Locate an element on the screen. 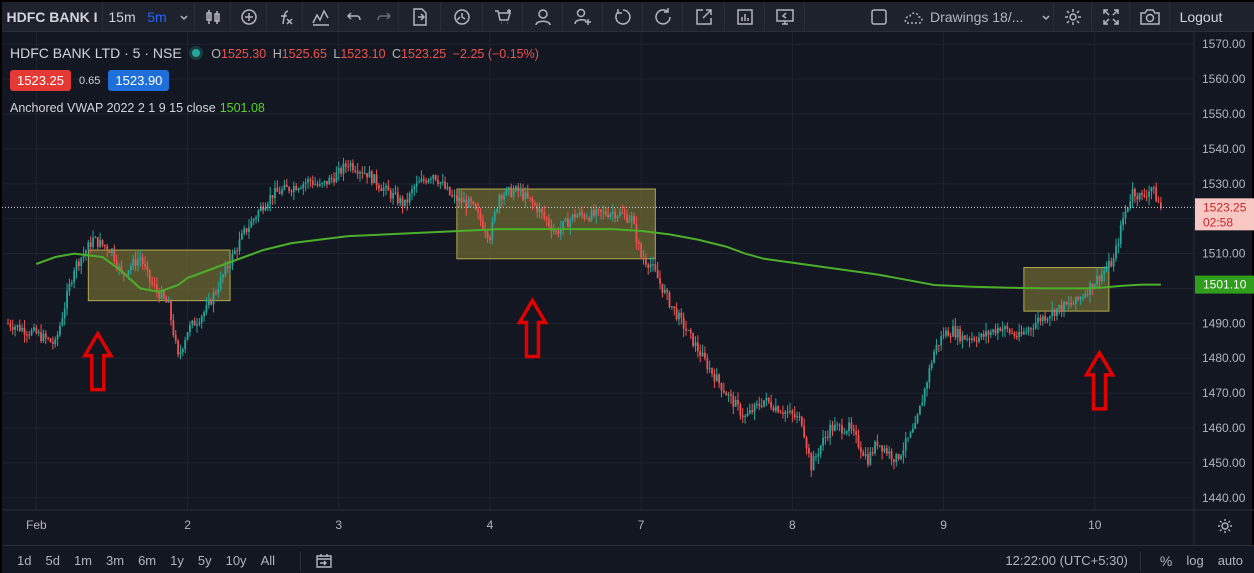 The image size is (1254, 573). sell-button: 1523.25 is located at coordinates (40, 80).